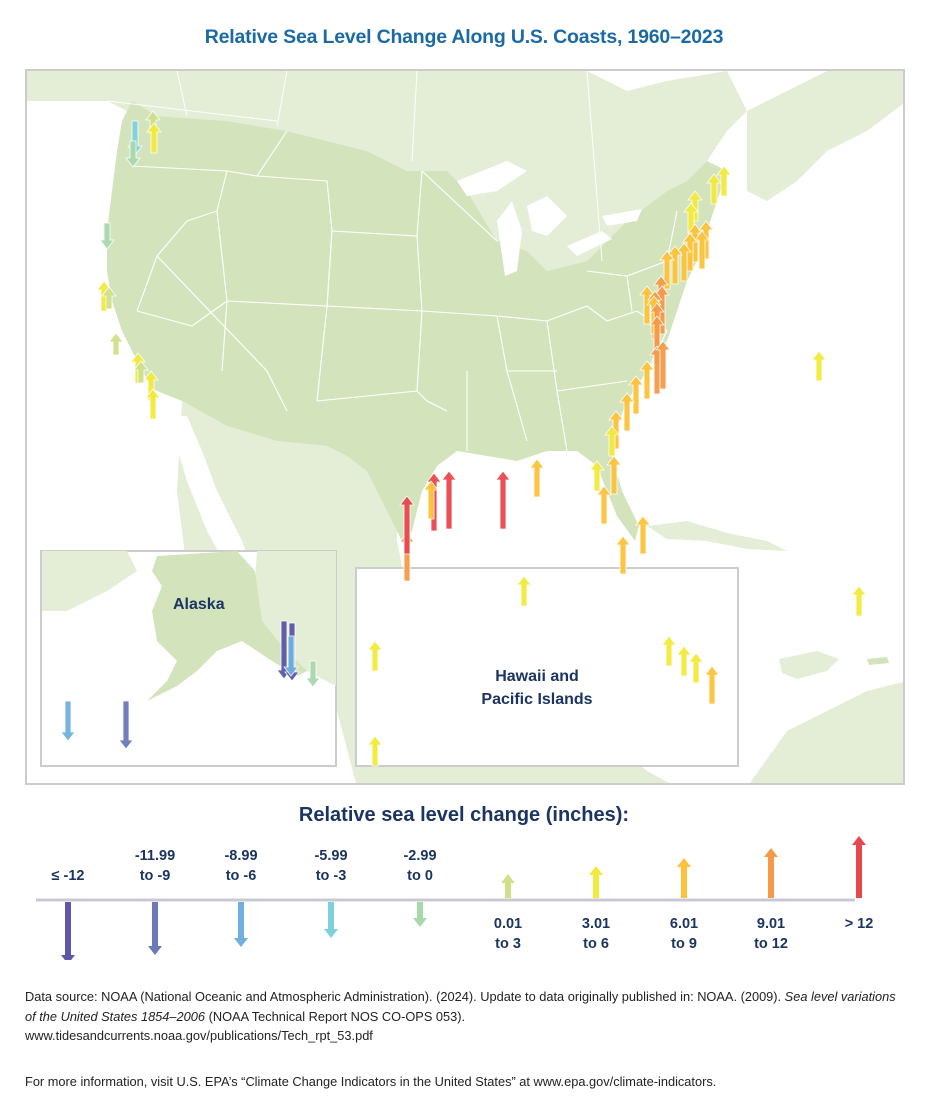  I want to click on legend-arrow-3to6, so click(596, 882).